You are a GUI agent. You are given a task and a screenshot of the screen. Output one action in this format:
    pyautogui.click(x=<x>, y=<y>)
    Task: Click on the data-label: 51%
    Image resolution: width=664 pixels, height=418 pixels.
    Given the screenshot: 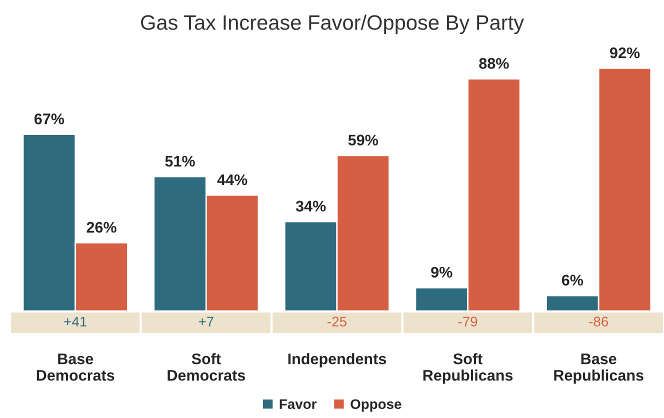 What is the action you would take?
    pyautogui.click(x=180, y=161)
    